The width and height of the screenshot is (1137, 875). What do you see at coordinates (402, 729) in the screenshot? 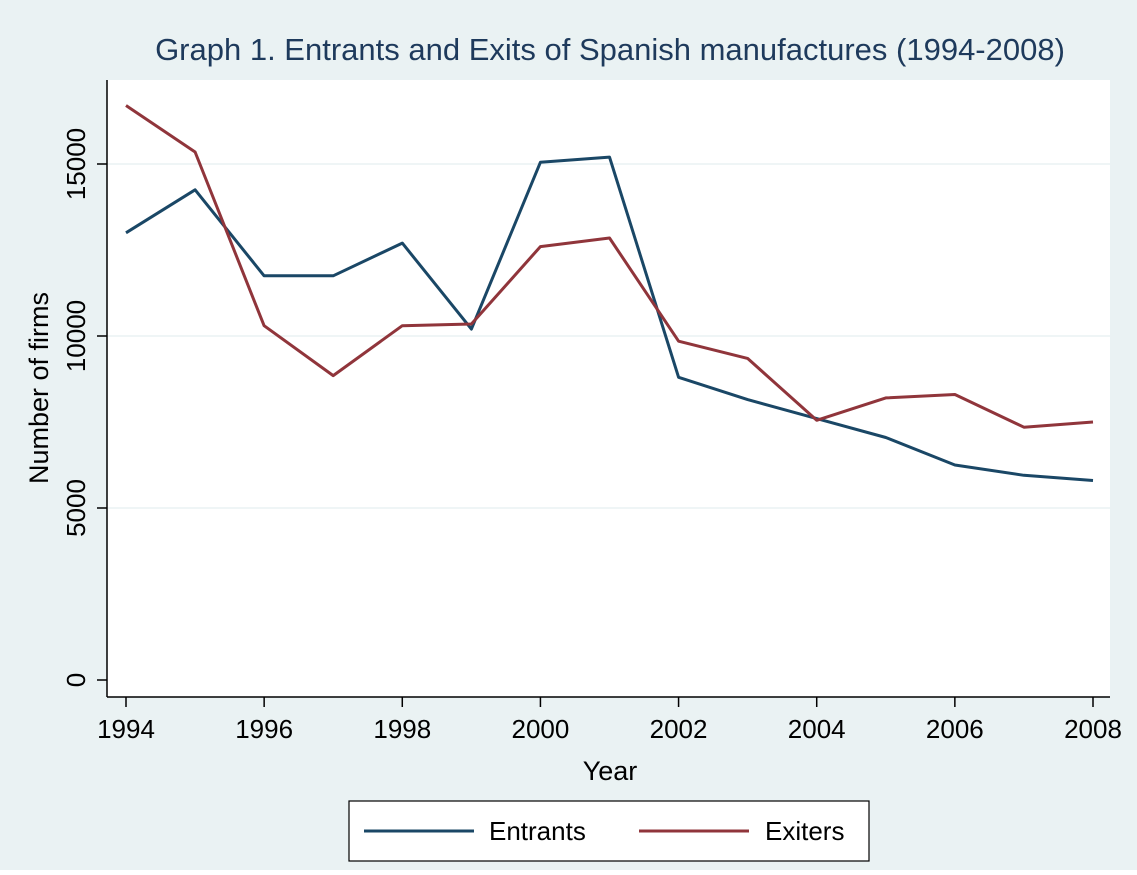
I see `x-tick-label: 1998` at bounding box center [402, 729].